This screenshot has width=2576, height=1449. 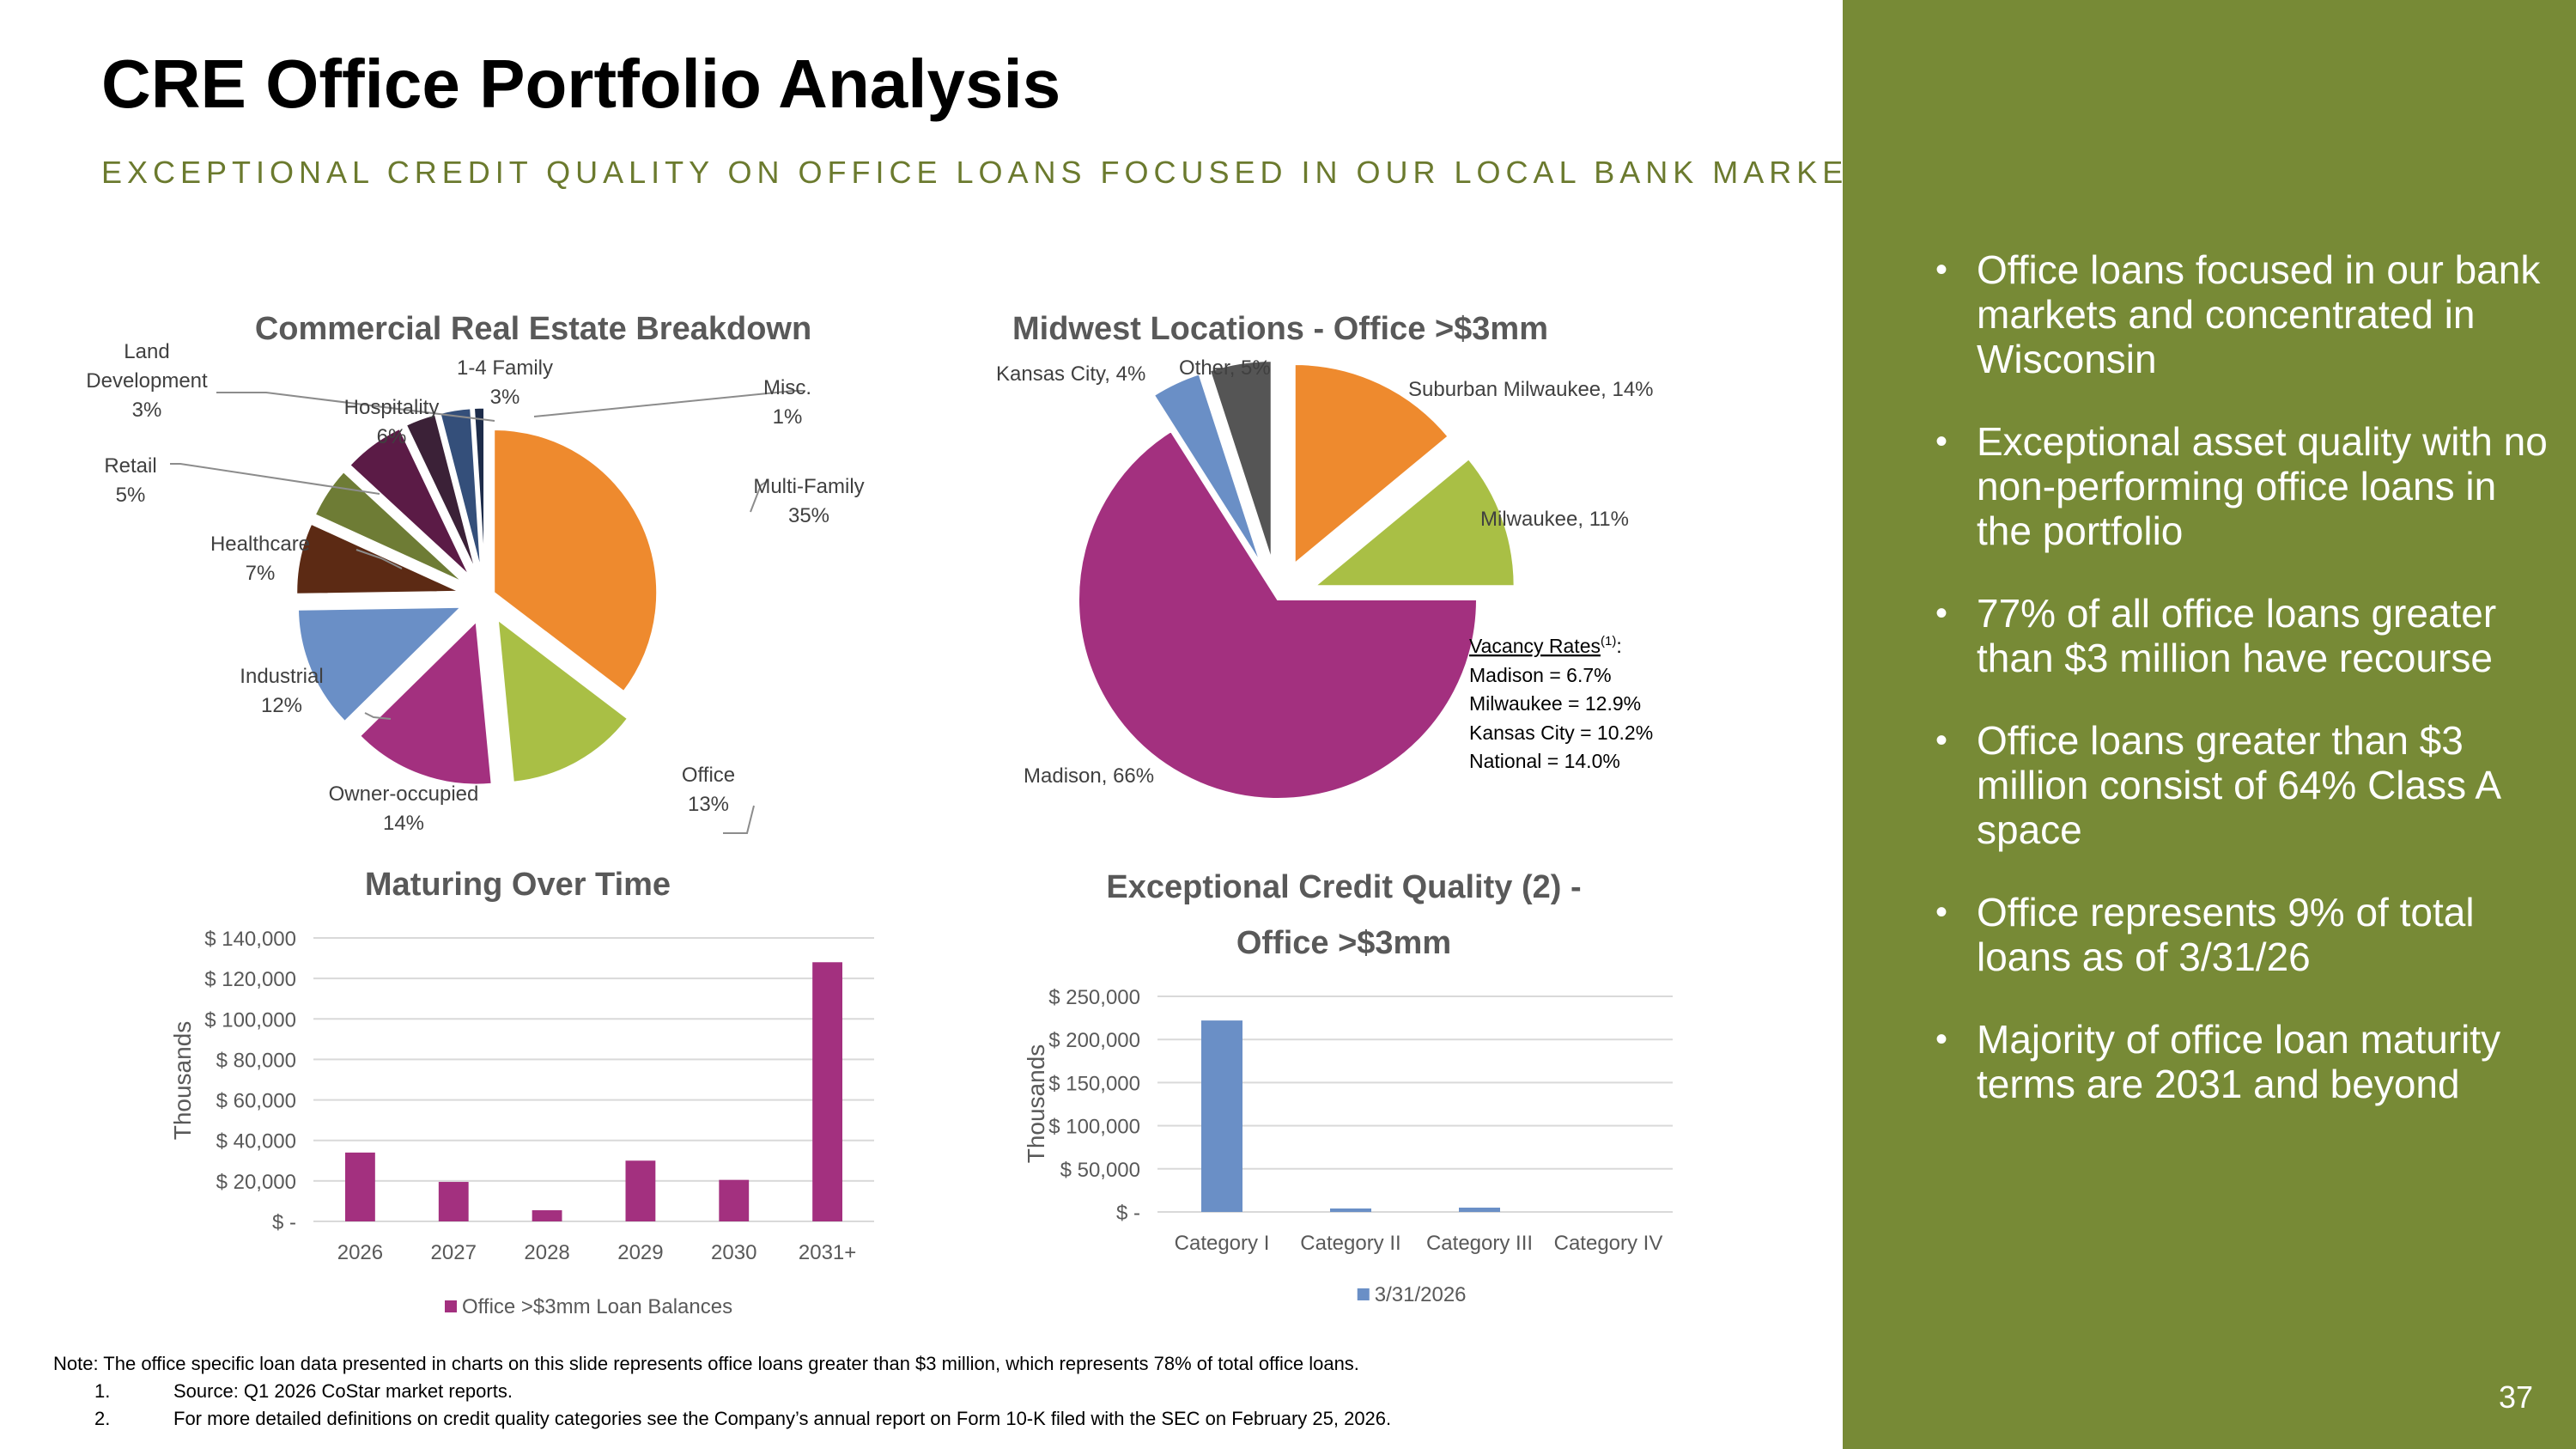 What do you see at coordinates (250, 979) in the screenshot?
I see `y-tick-label: $ 120,000` at bounding box center [250, 979].